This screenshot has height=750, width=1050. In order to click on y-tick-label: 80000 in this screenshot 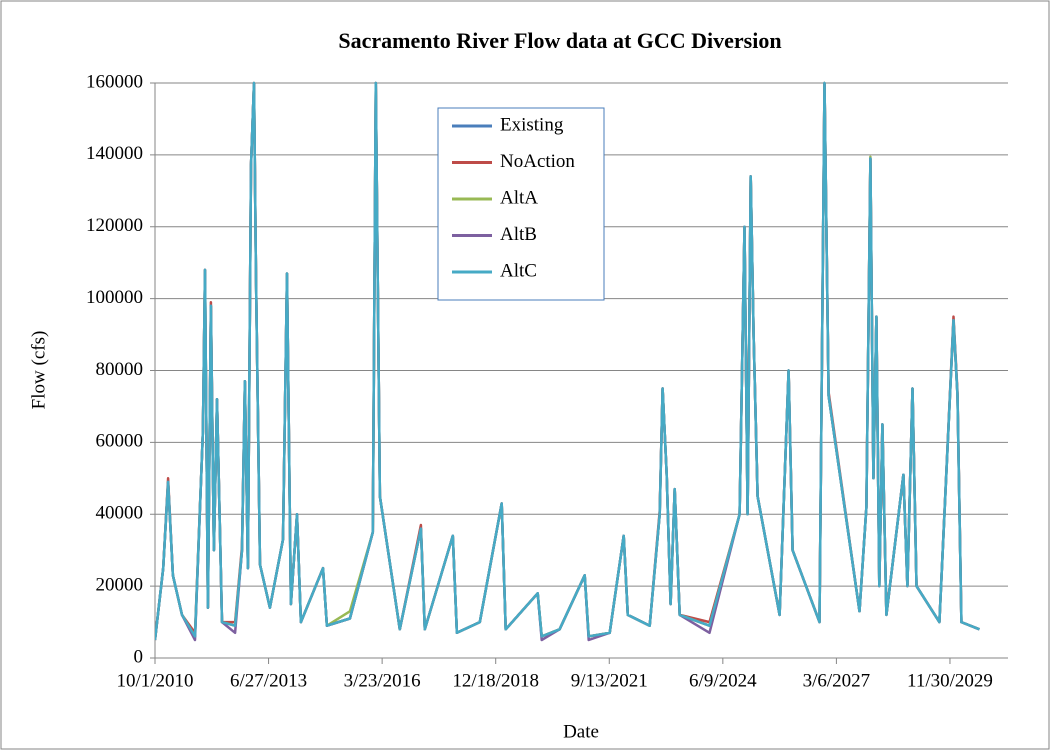, I will do `click(120, 369)`.